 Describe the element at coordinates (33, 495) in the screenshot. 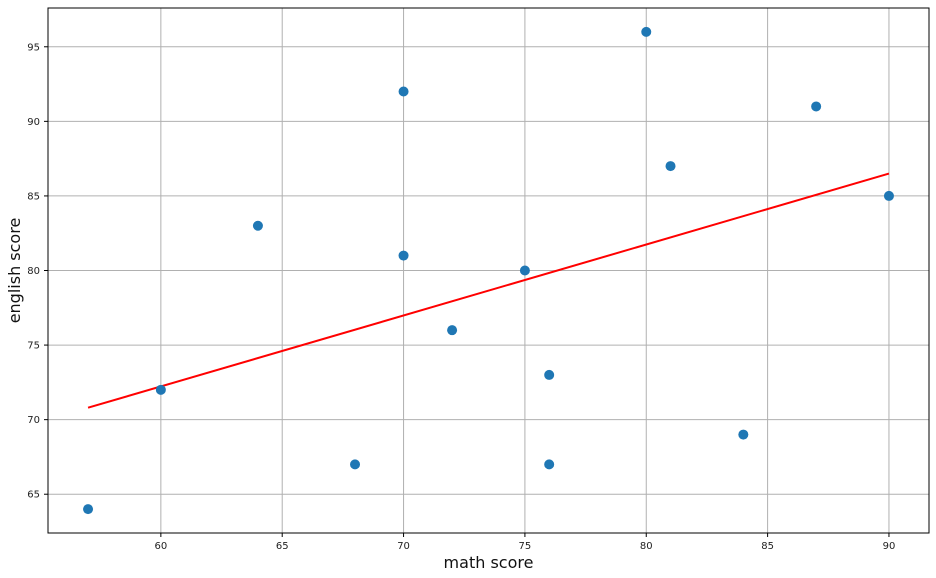

I see `y-tick-label: 65` at that location.